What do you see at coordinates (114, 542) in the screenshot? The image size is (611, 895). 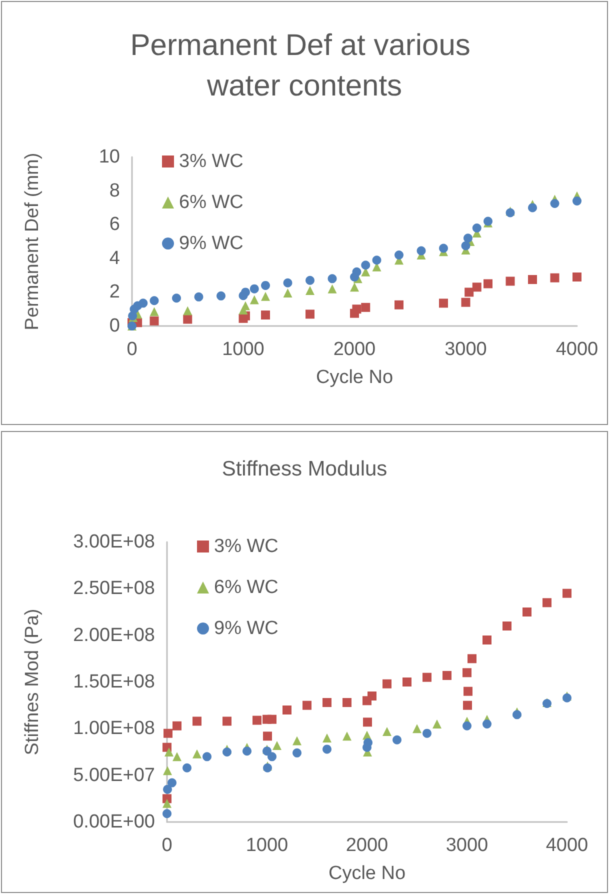 I see `y-tick-label: 3.00E+08` at bounding box center [114, 542].